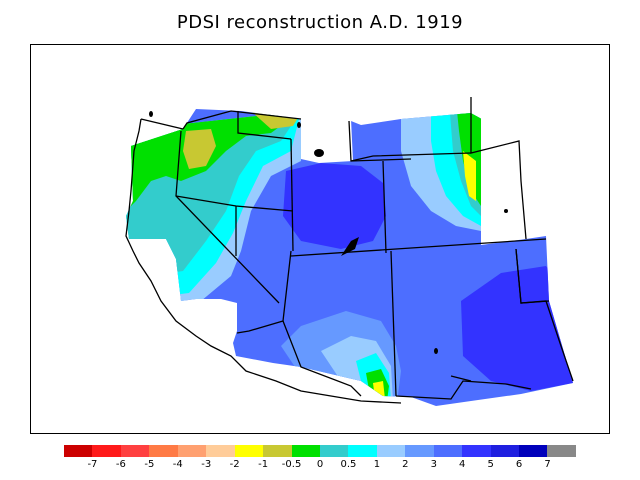 The image size is (640, 480). What do you see at coordinates (327, 141) in the screenshot?
I see `no-data-montana-gap` at bounding box center [327, 141].